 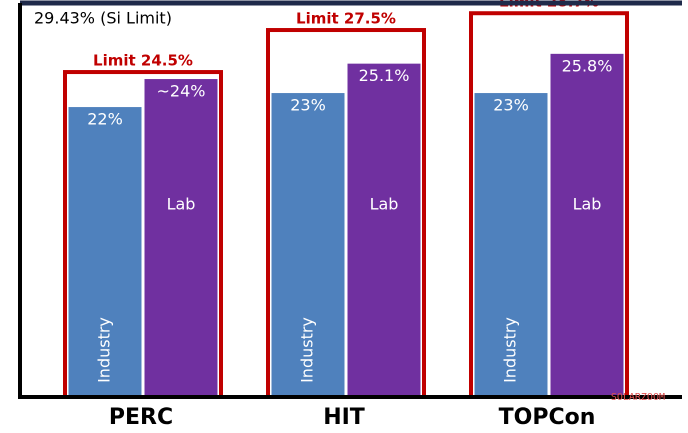 I want to click on x-tick-label: TOPCon, so click(x=547, y=417).